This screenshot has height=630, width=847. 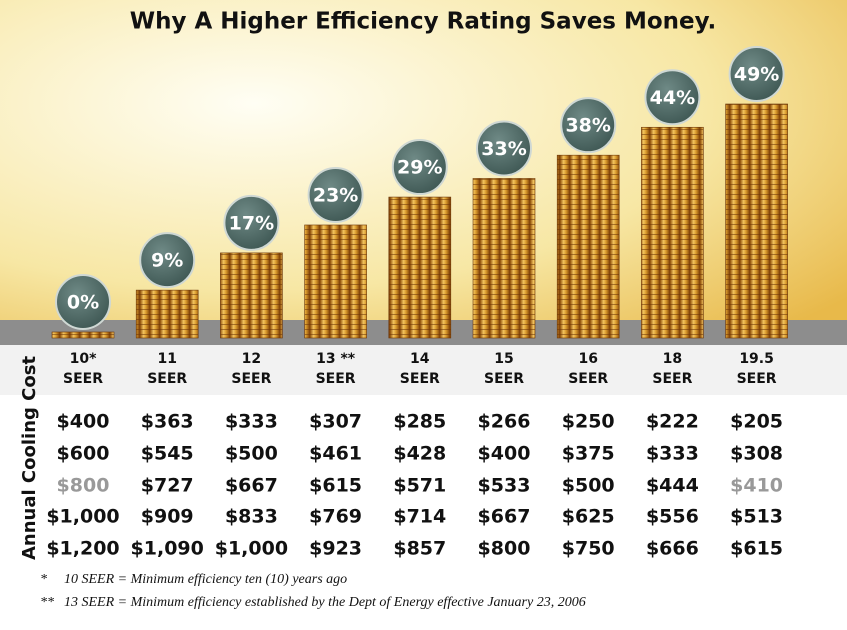 I want to click on table-cell: $444, so click(x=672, y=486).